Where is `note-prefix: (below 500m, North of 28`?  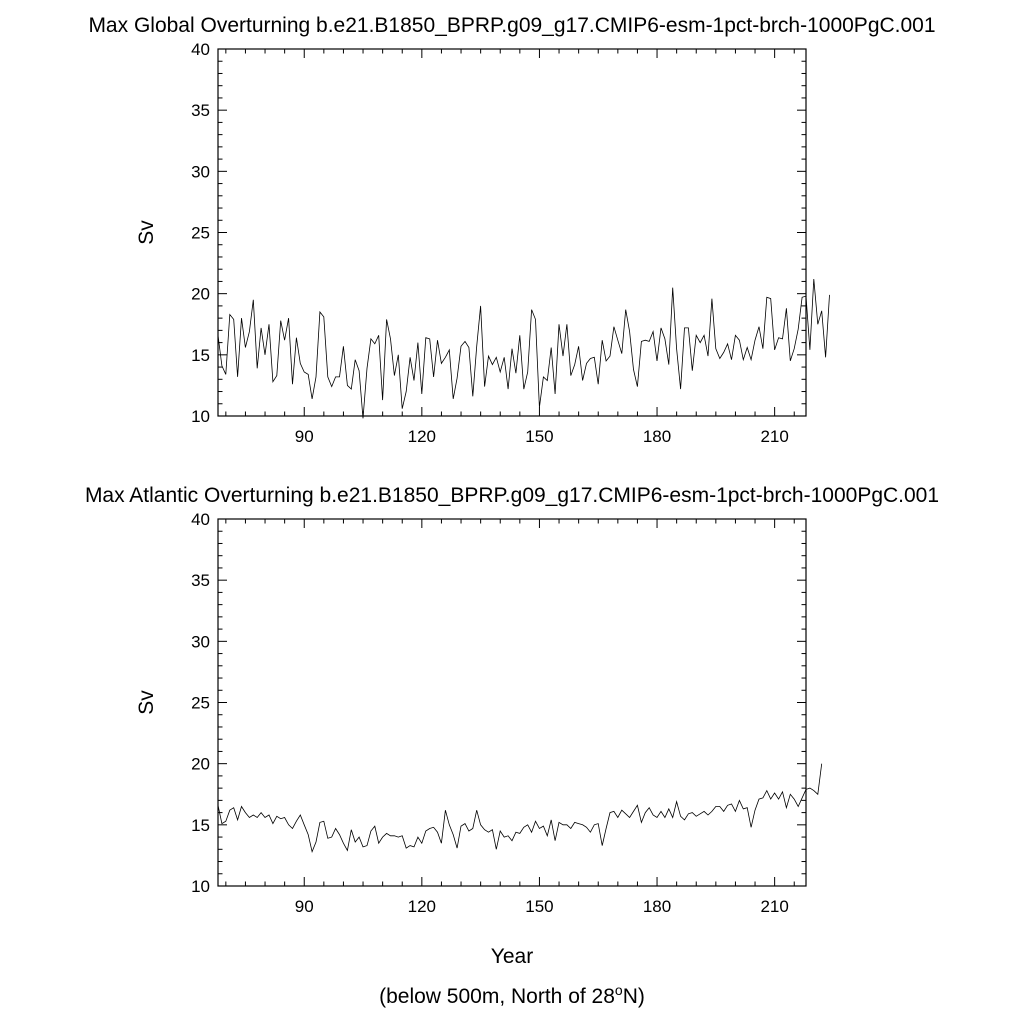 note-prefix: (below 500m, North of 28 is located at coordinates (497, 996).